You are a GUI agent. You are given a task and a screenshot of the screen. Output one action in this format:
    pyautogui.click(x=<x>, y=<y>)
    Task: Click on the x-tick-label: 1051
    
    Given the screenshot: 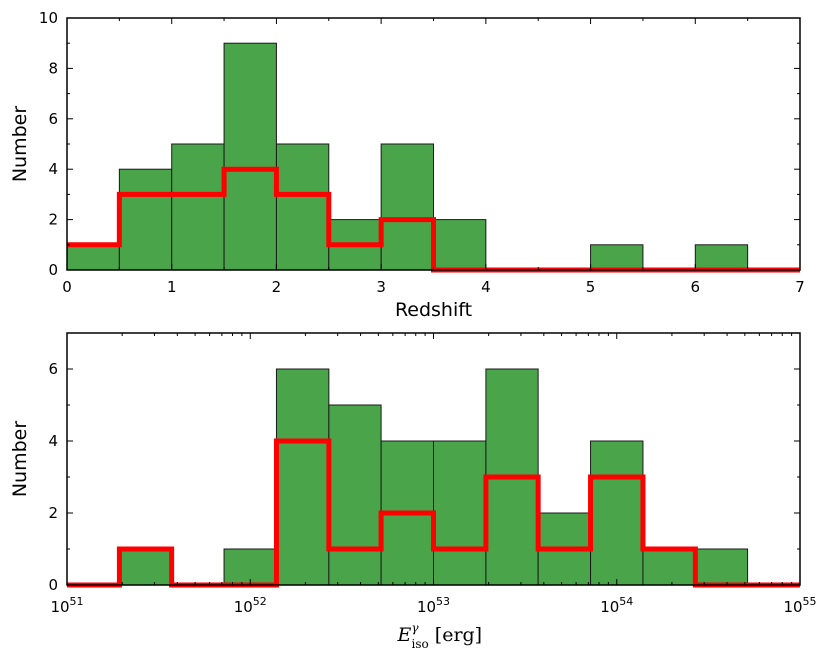 What is the action you would take?
    pyautogui.click(x=66, y=605)
    